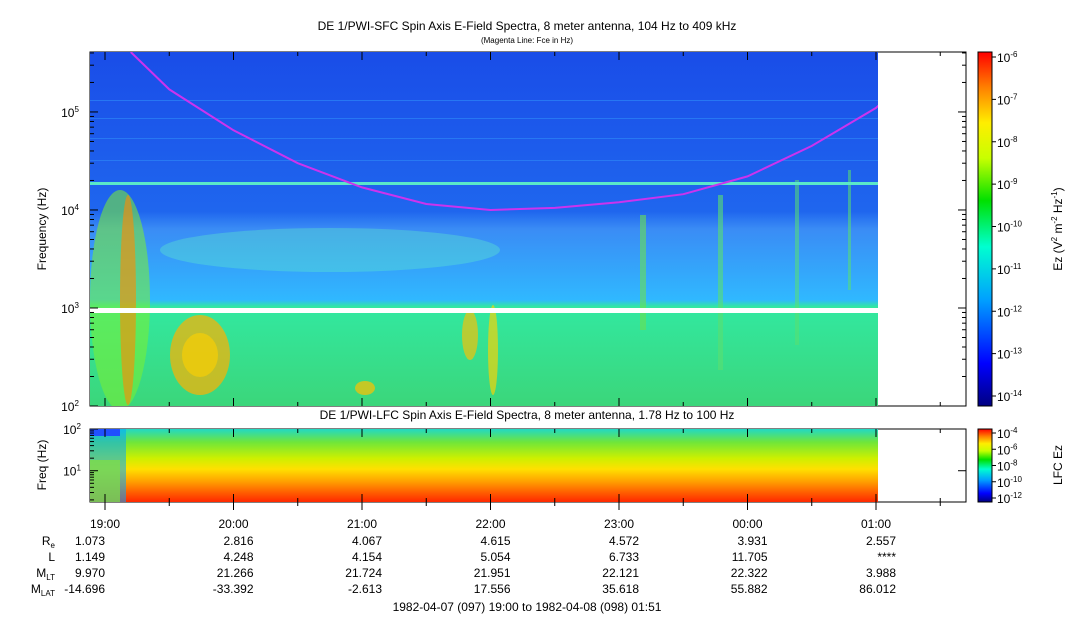 The height and width of the screenshot is (620, 1083). Describe the element at coordinates (492, 573) in the screenshot. I see `ephemeris-value: 21.951` at that location.